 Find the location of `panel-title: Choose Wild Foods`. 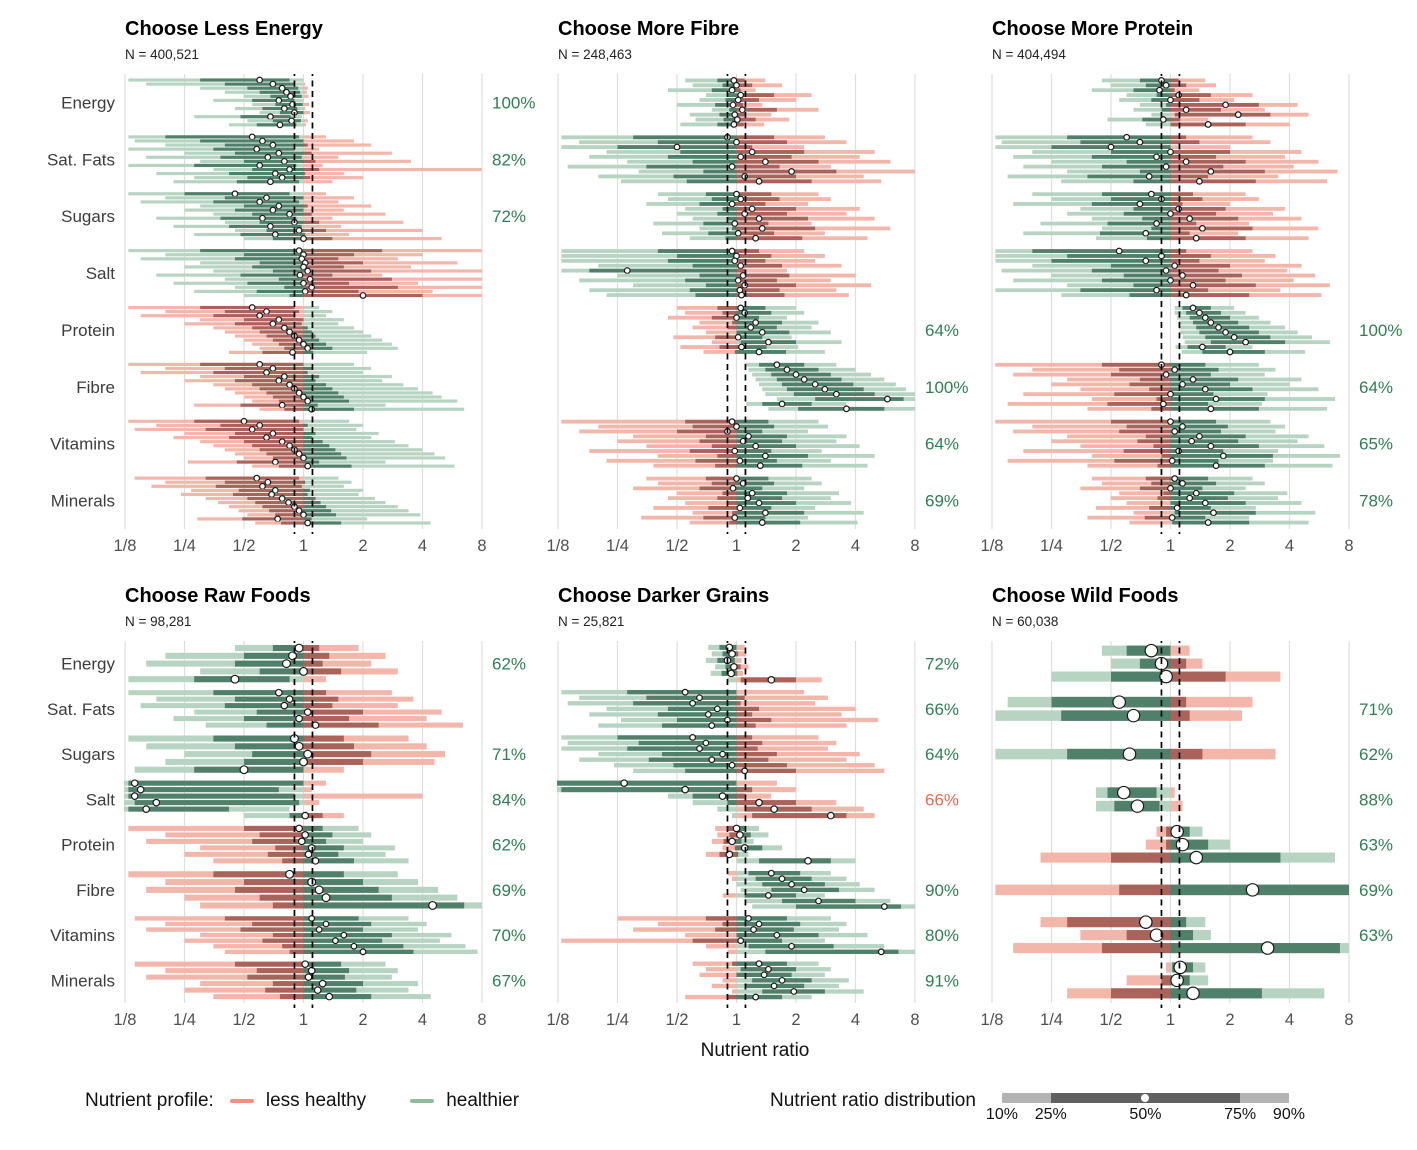

panel-title: Choose Wild Foods is located at coordinates (1085, 596).